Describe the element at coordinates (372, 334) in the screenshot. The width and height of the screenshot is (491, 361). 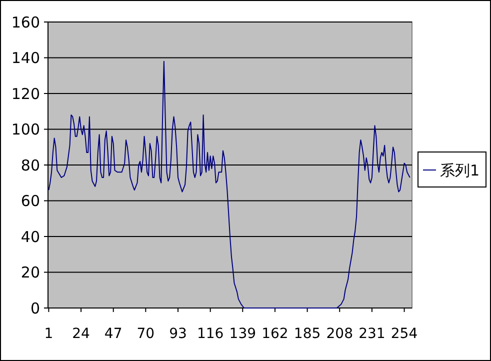
I see `x-tick-label: 231` at that location.